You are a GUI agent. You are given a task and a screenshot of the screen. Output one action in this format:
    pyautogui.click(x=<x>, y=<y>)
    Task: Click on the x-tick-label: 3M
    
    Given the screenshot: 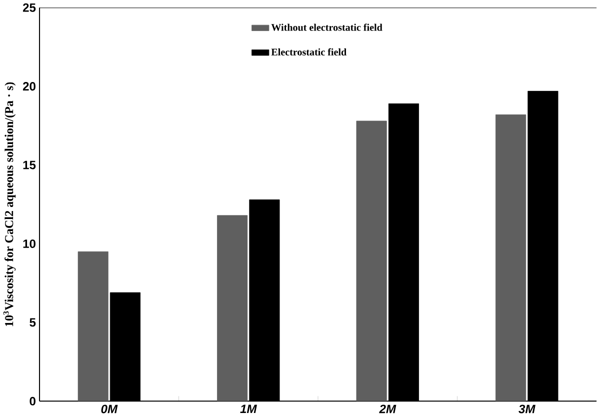 What is the action you would take?
    pyautogui.click(x=527, y=409)
    